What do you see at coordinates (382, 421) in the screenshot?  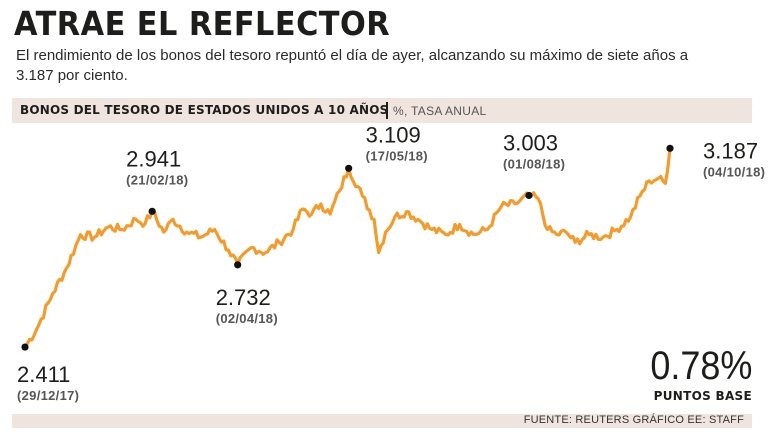 I see `footer-band: FUENTE: REUTERS GRÁFICO EE: STAFF` at bounding box center [382, 421].